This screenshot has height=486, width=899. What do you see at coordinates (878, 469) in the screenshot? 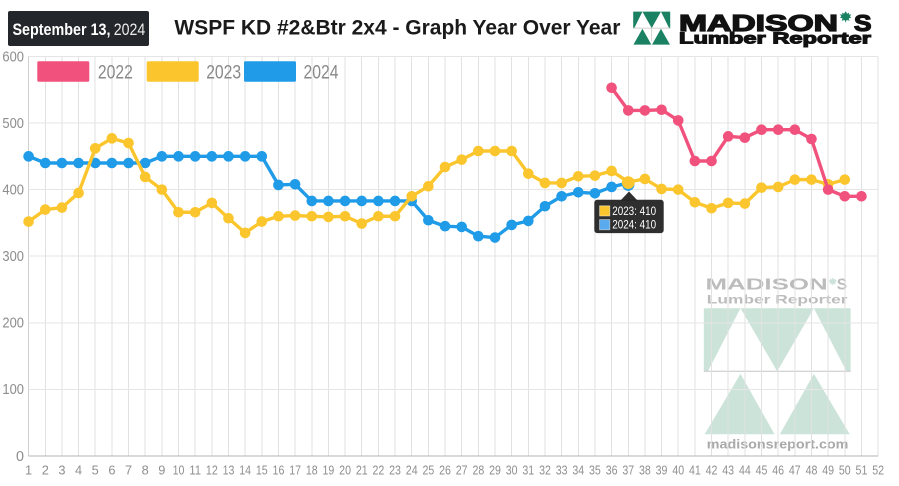
I see `svg-text: 52` at bounding box center [878, 469].